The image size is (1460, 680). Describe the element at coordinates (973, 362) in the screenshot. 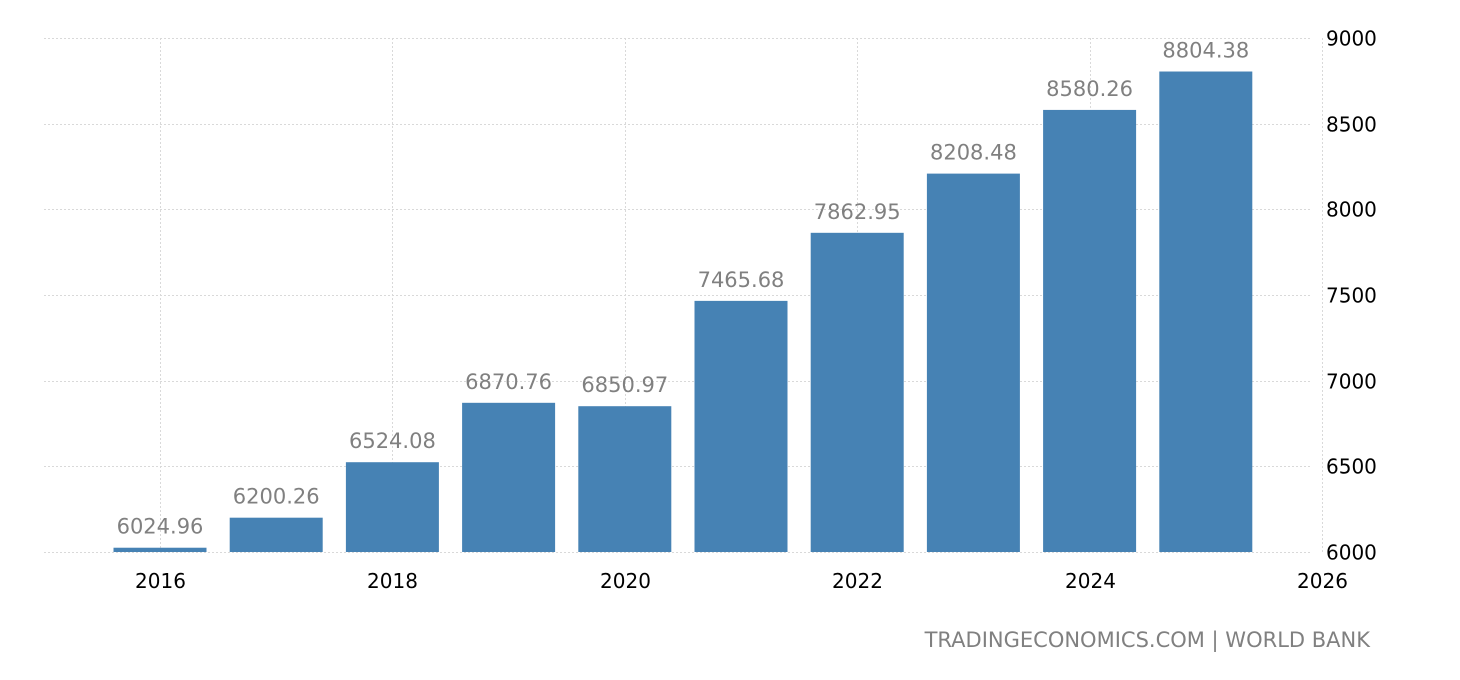

I see `bar-2023` at that location.